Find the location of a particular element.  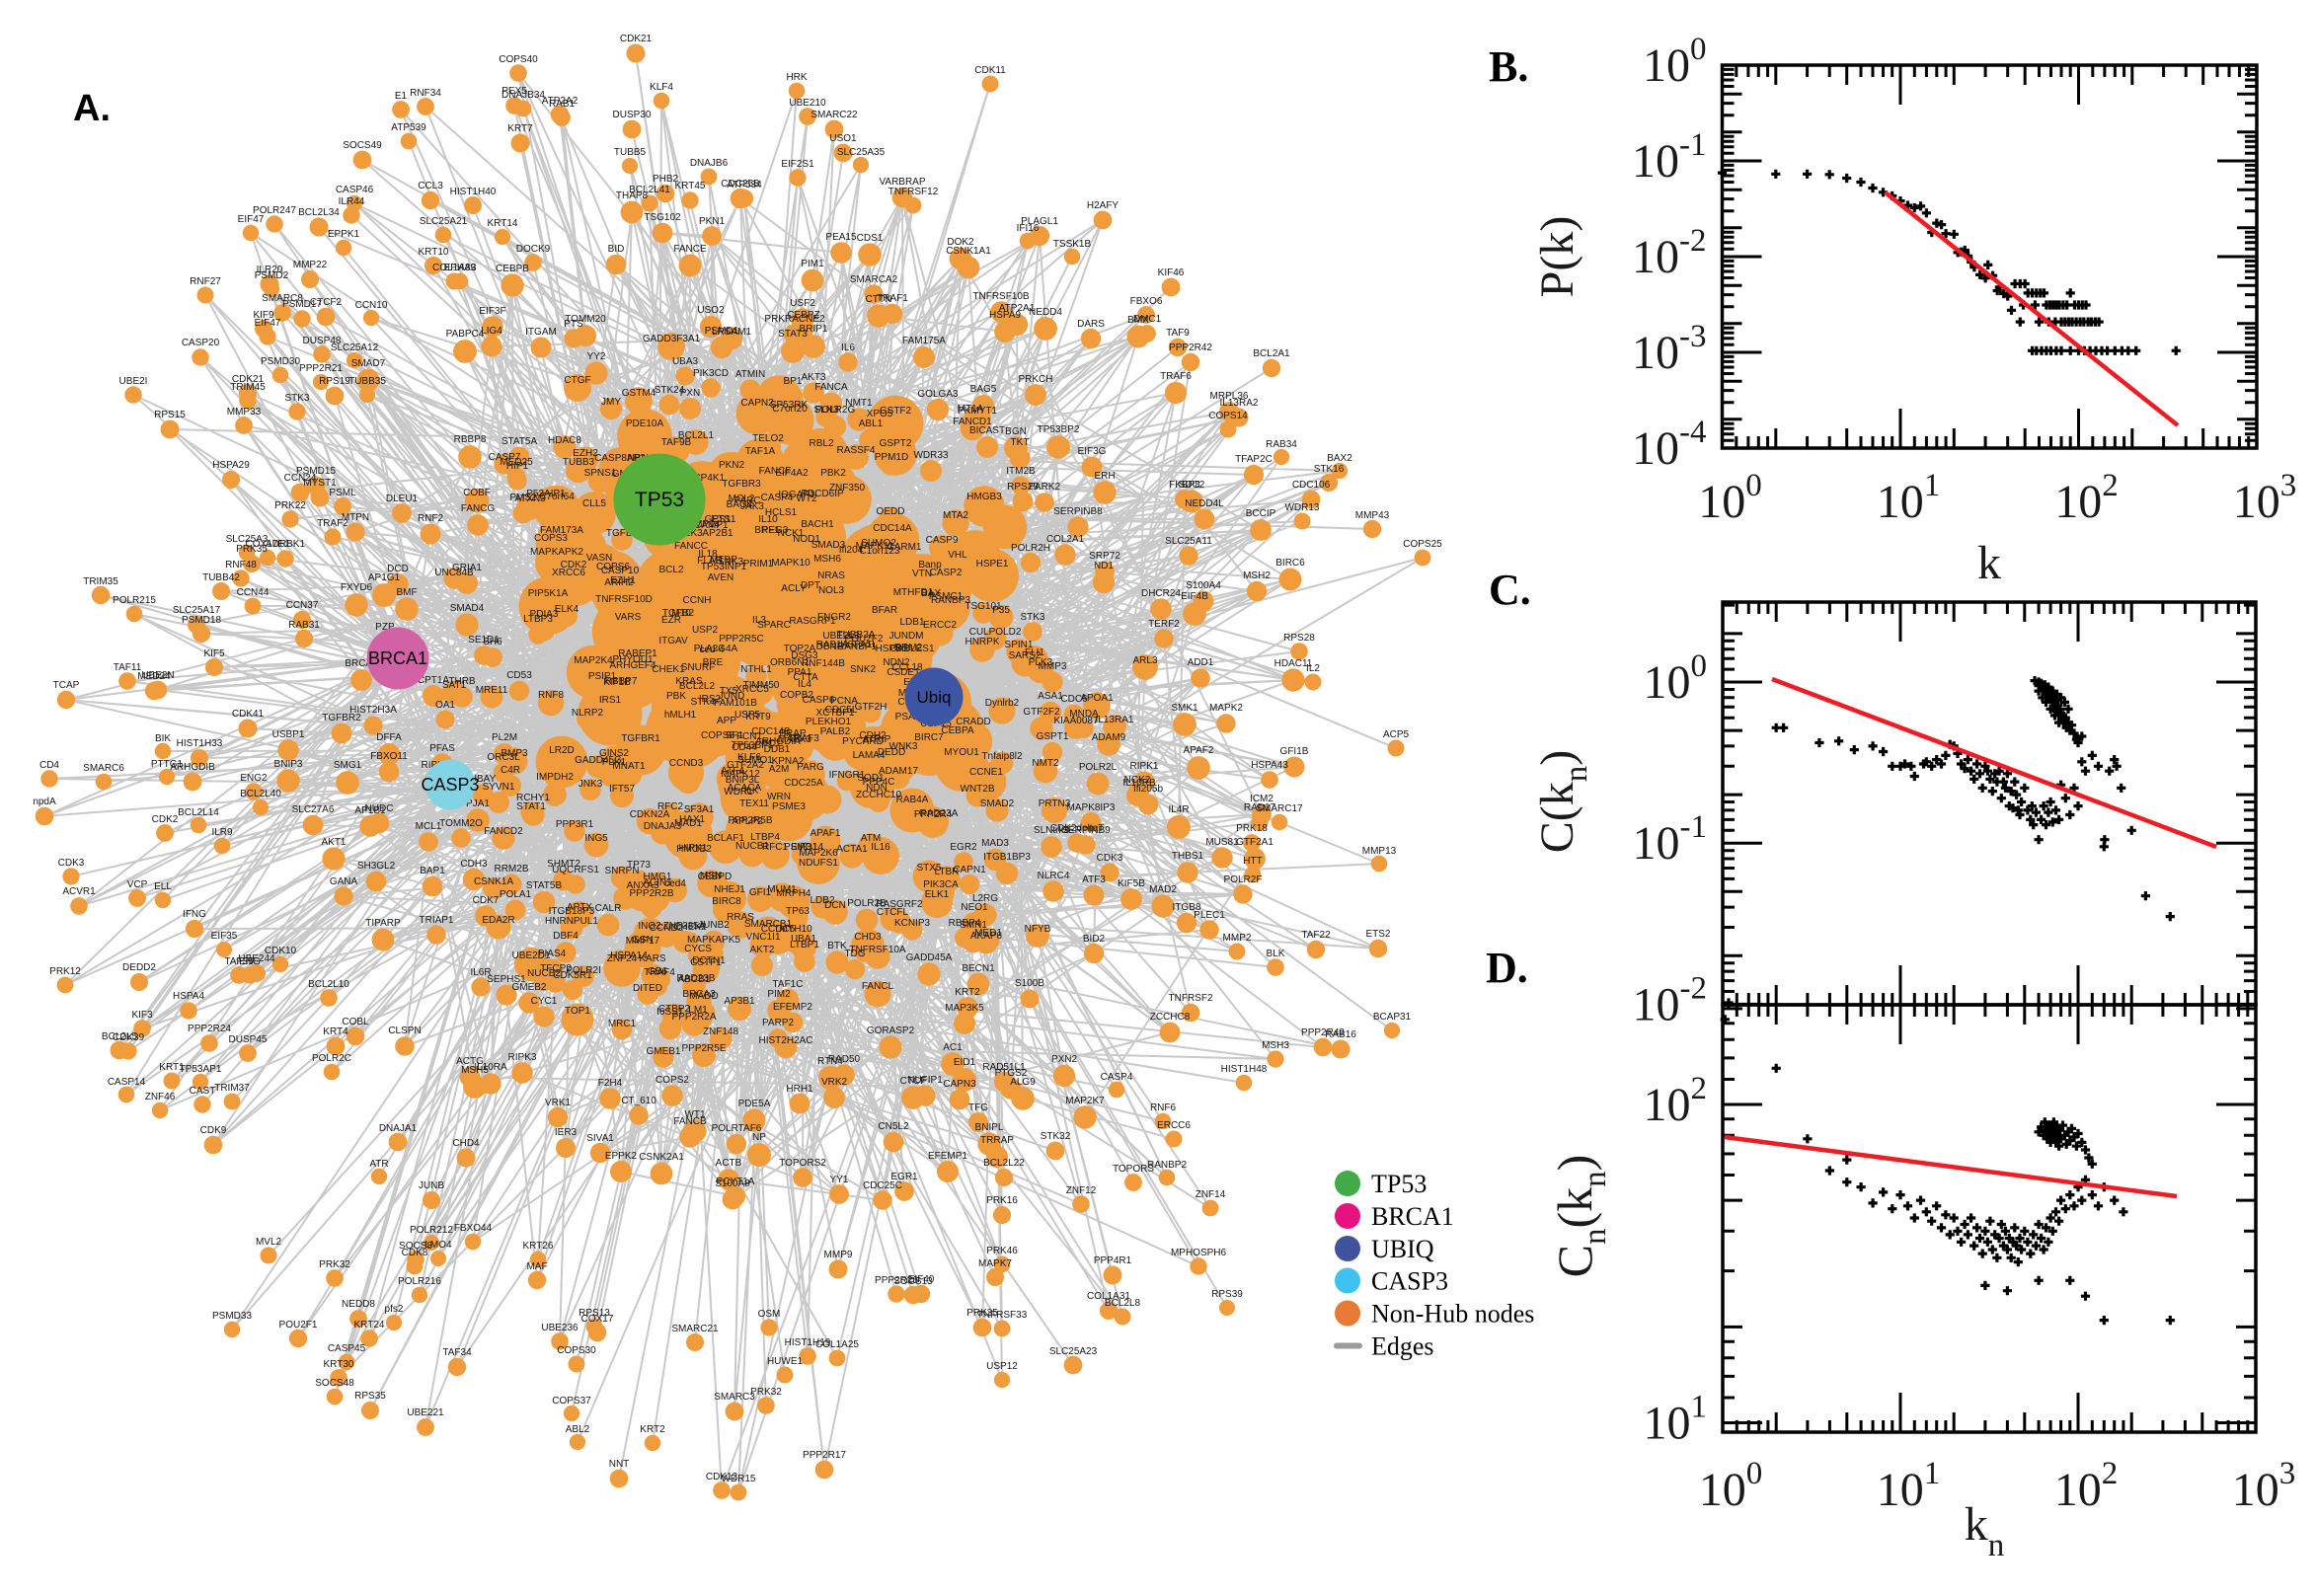

svg-text: HSPB1 is located at coordinates (892, 649).